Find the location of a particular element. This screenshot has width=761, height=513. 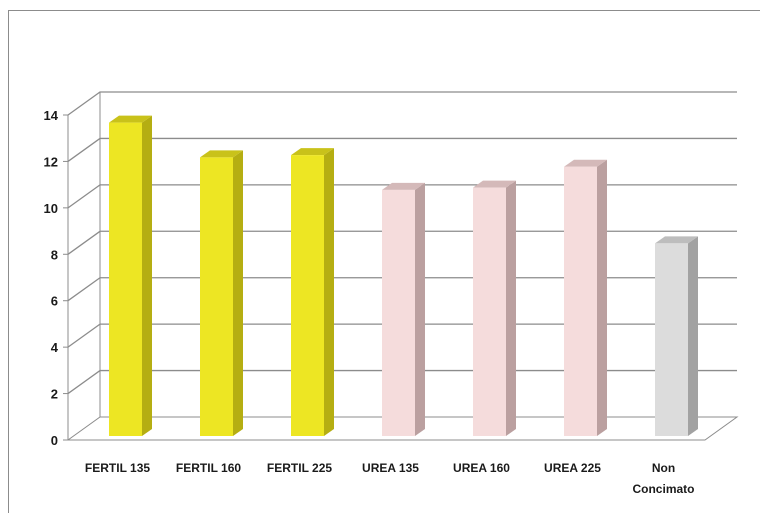

x-category-label: FERTIL 135 is located at coordinates (117, 468).